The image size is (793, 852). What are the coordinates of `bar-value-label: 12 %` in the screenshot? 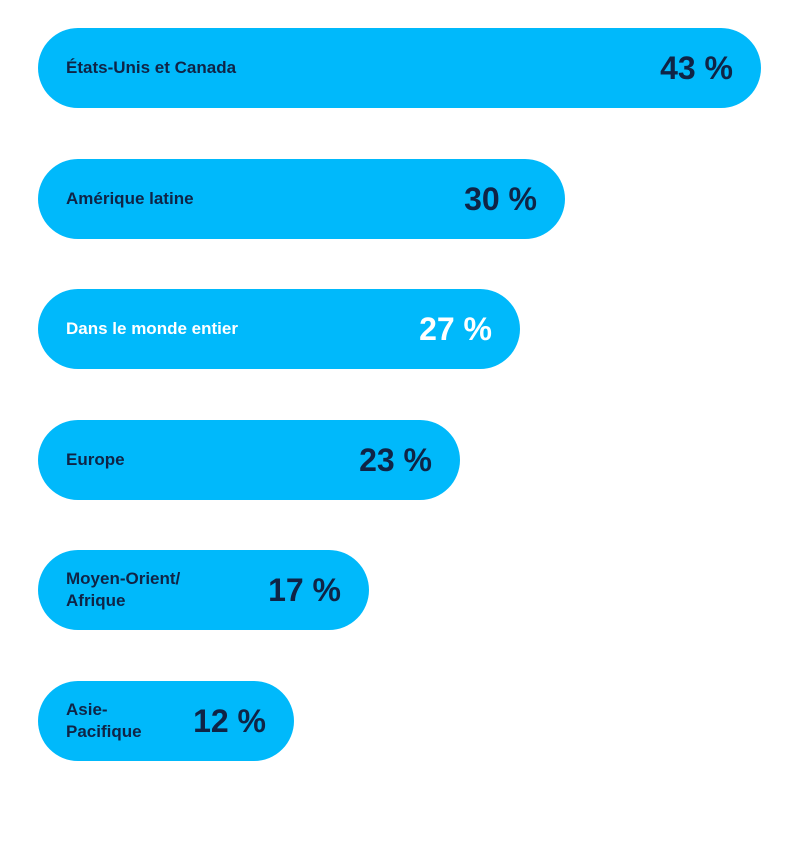 It's located at (229, 721).